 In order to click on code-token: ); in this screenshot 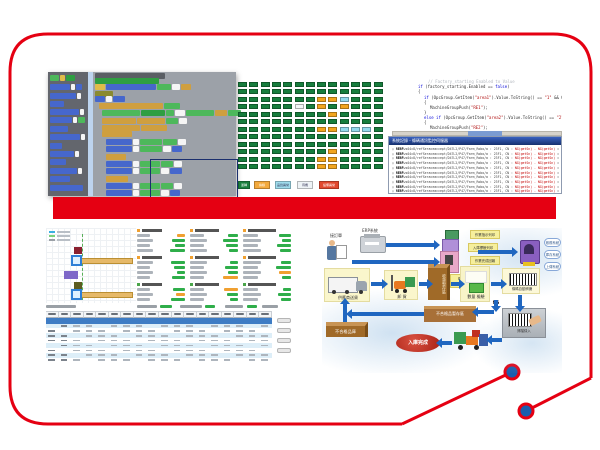, I will do `click(485, 107)`.